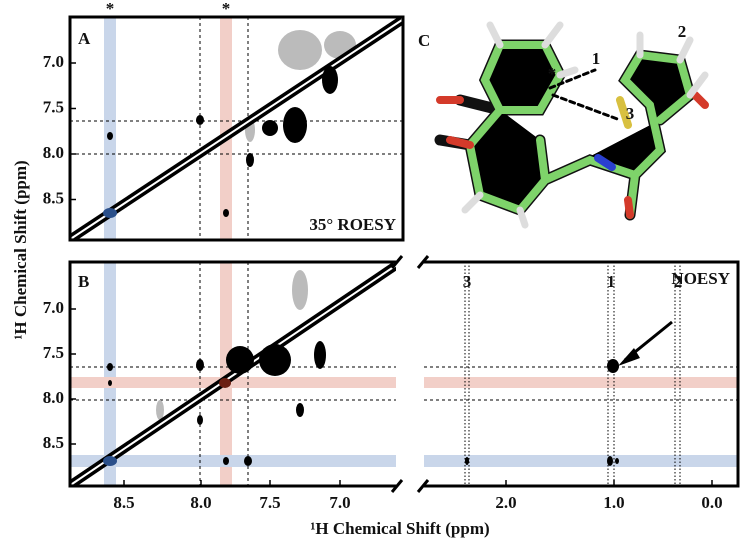 The image size is (740, 549). Describe the element at coordinates (552, 73) in the screenshot. I see `atom-label: *` at that location.